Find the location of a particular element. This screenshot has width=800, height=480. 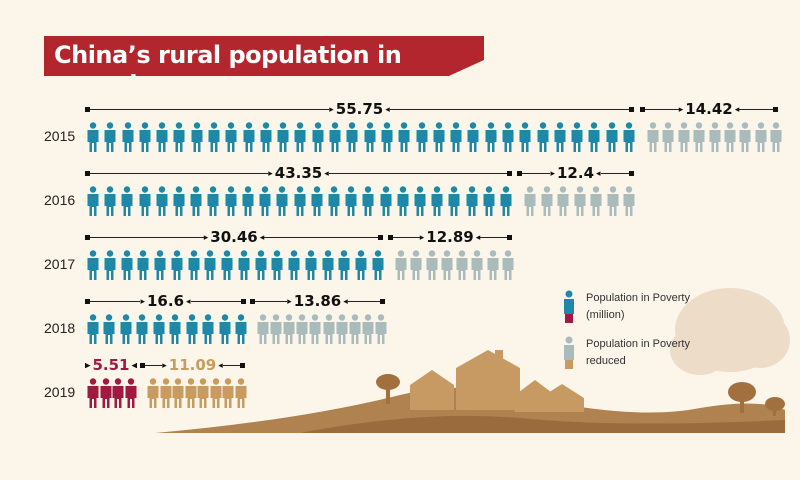

reduced-bracket-label: 14.42 is located at coordinates (709, 109).